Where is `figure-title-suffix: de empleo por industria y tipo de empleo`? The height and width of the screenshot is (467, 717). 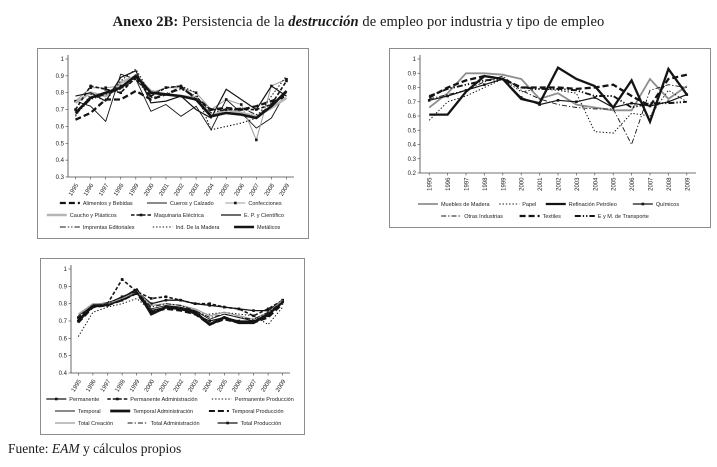
figure-title-suffix: de empleo por industria y tipo de empleo is located at coordinates (481, 22).